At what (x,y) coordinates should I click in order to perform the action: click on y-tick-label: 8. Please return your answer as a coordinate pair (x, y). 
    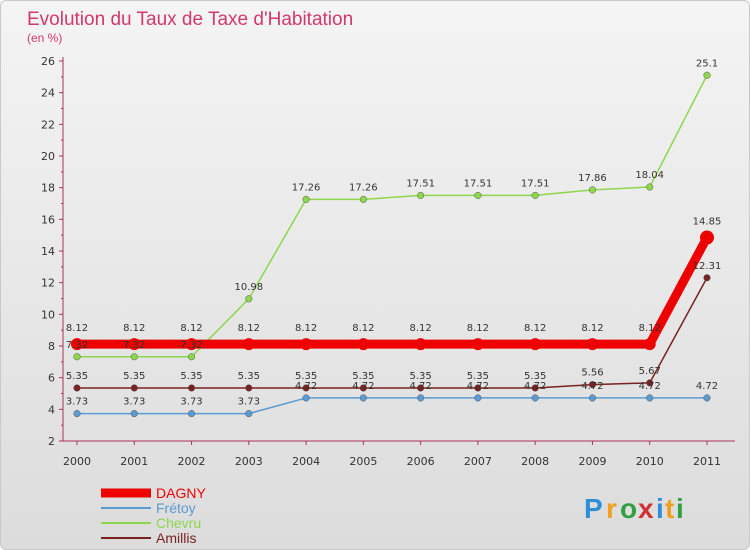
    Looking at the image, I should click on (51, 346).